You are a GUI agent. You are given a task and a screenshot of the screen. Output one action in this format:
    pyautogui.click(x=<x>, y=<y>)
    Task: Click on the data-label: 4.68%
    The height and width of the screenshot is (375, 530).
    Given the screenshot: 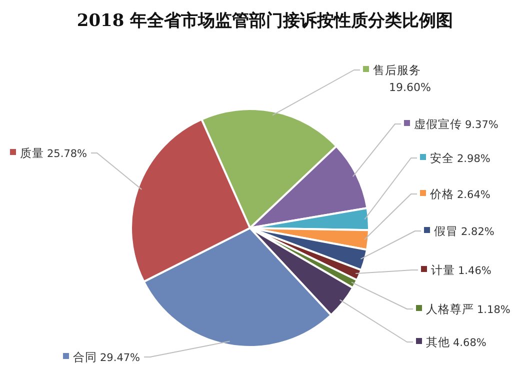 What is the action you would take?
    pyautogui.click(x=469, y=343)
    